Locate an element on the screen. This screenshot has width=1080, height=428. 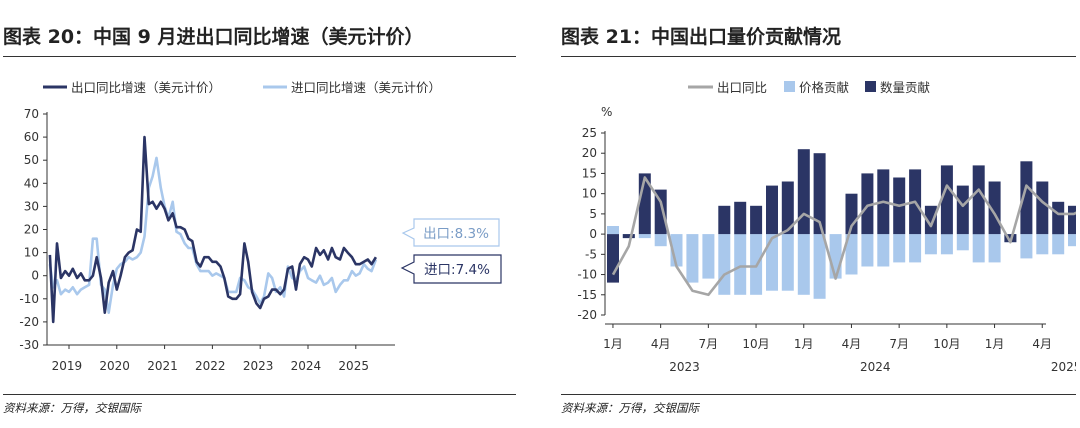
y-tick-label: 60 is located at coordinates (31, 137).